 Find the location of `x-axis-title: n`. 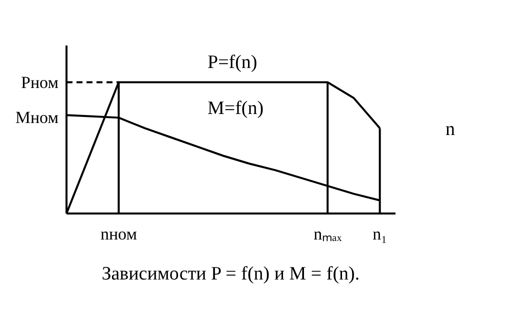

x-axis-title: n is located at coordinates (451, 129).